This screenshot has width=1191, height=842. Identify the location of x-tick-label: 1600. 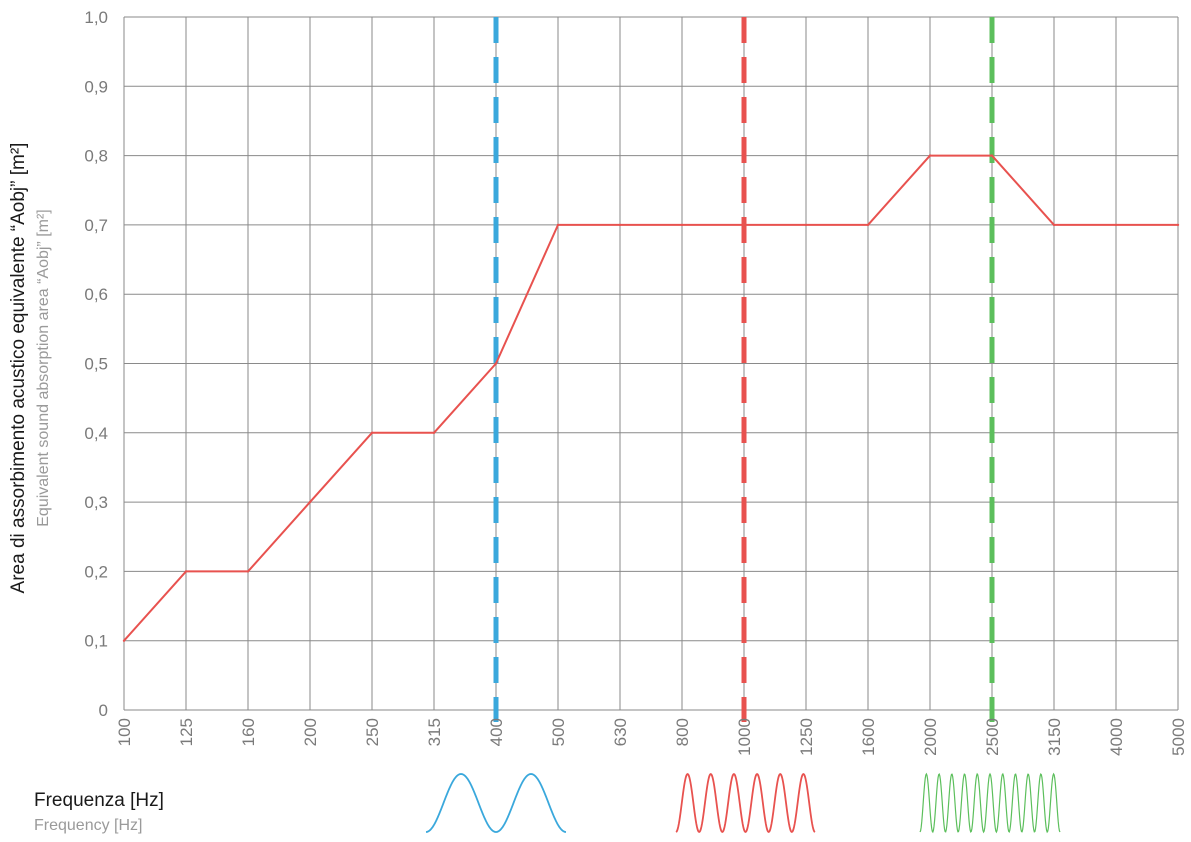
(868, 737).